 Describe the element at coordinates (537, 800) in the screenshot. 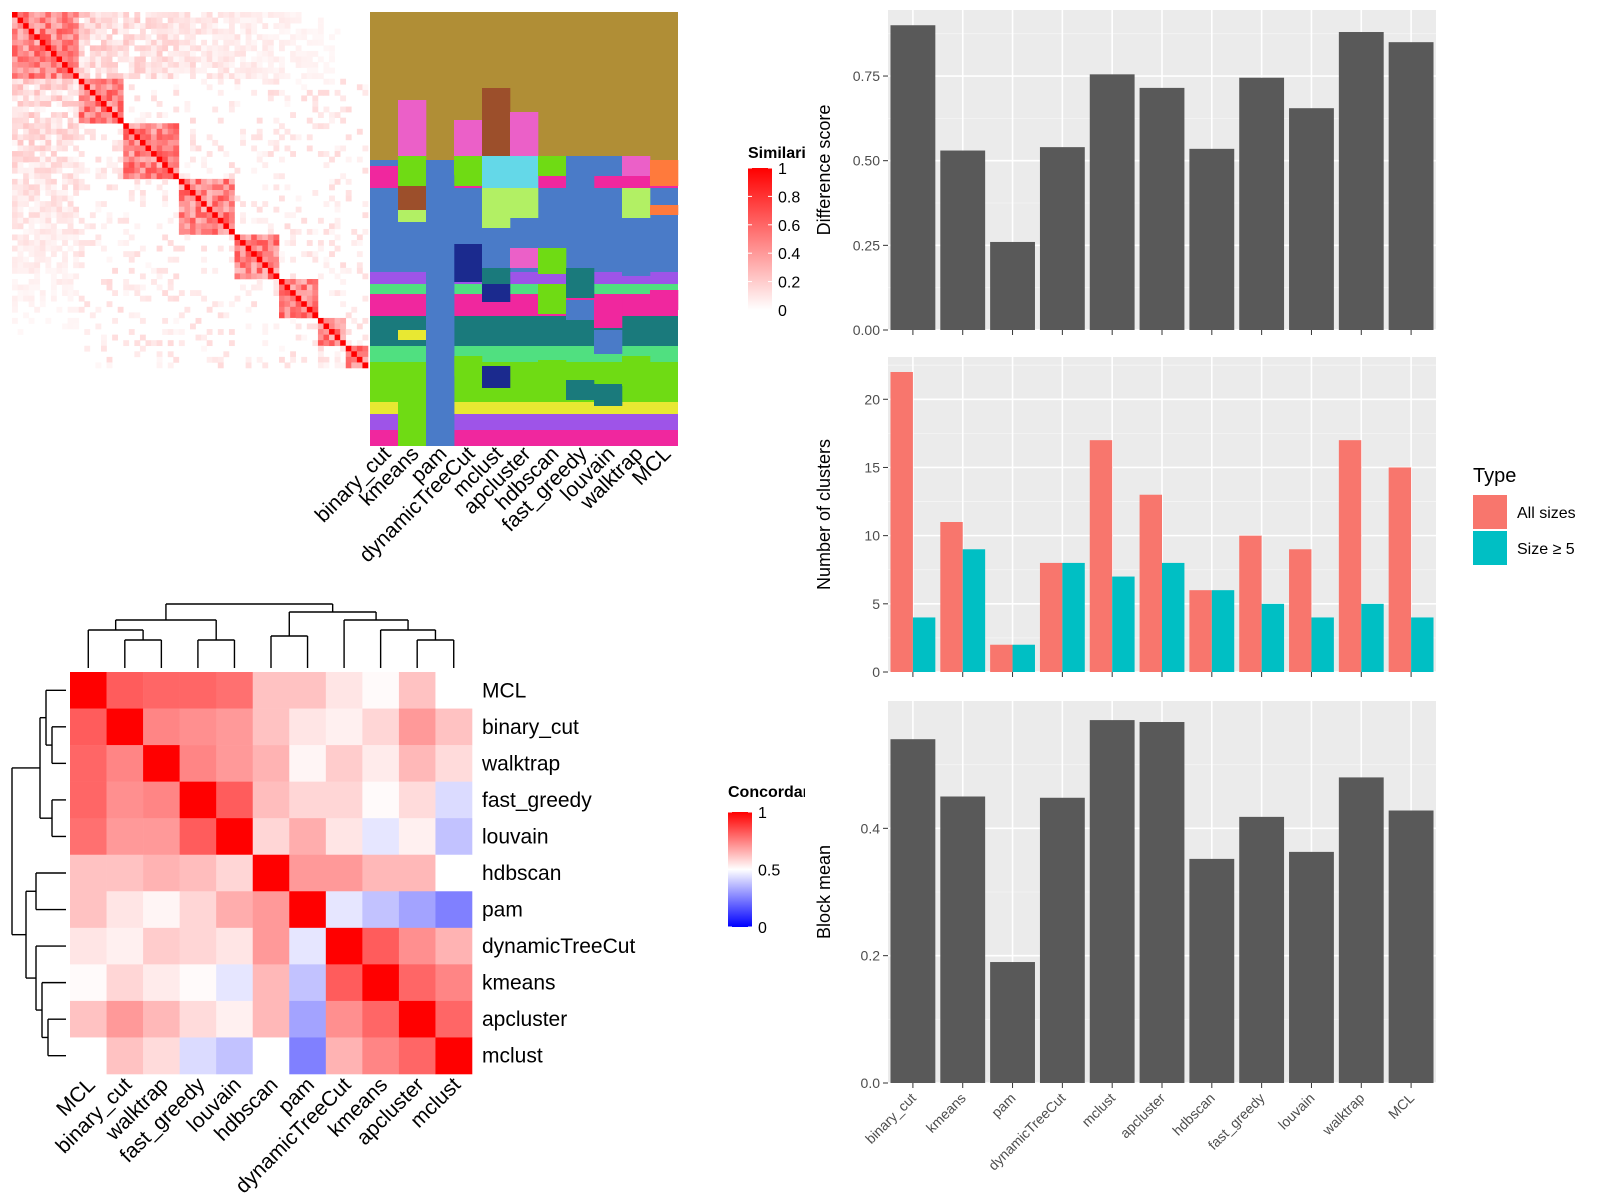

I see `concordance-row-label: fast_greedy` at that location.